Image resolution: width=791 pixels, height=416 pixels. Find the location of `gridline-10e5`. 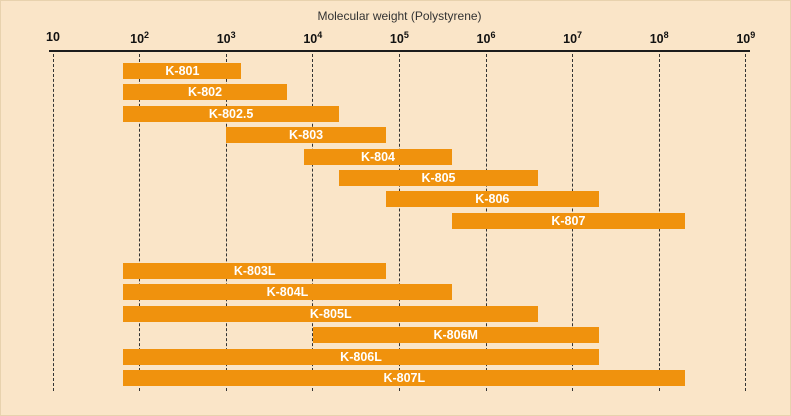

gridline-10e5 is located at coordinates (399, 222).